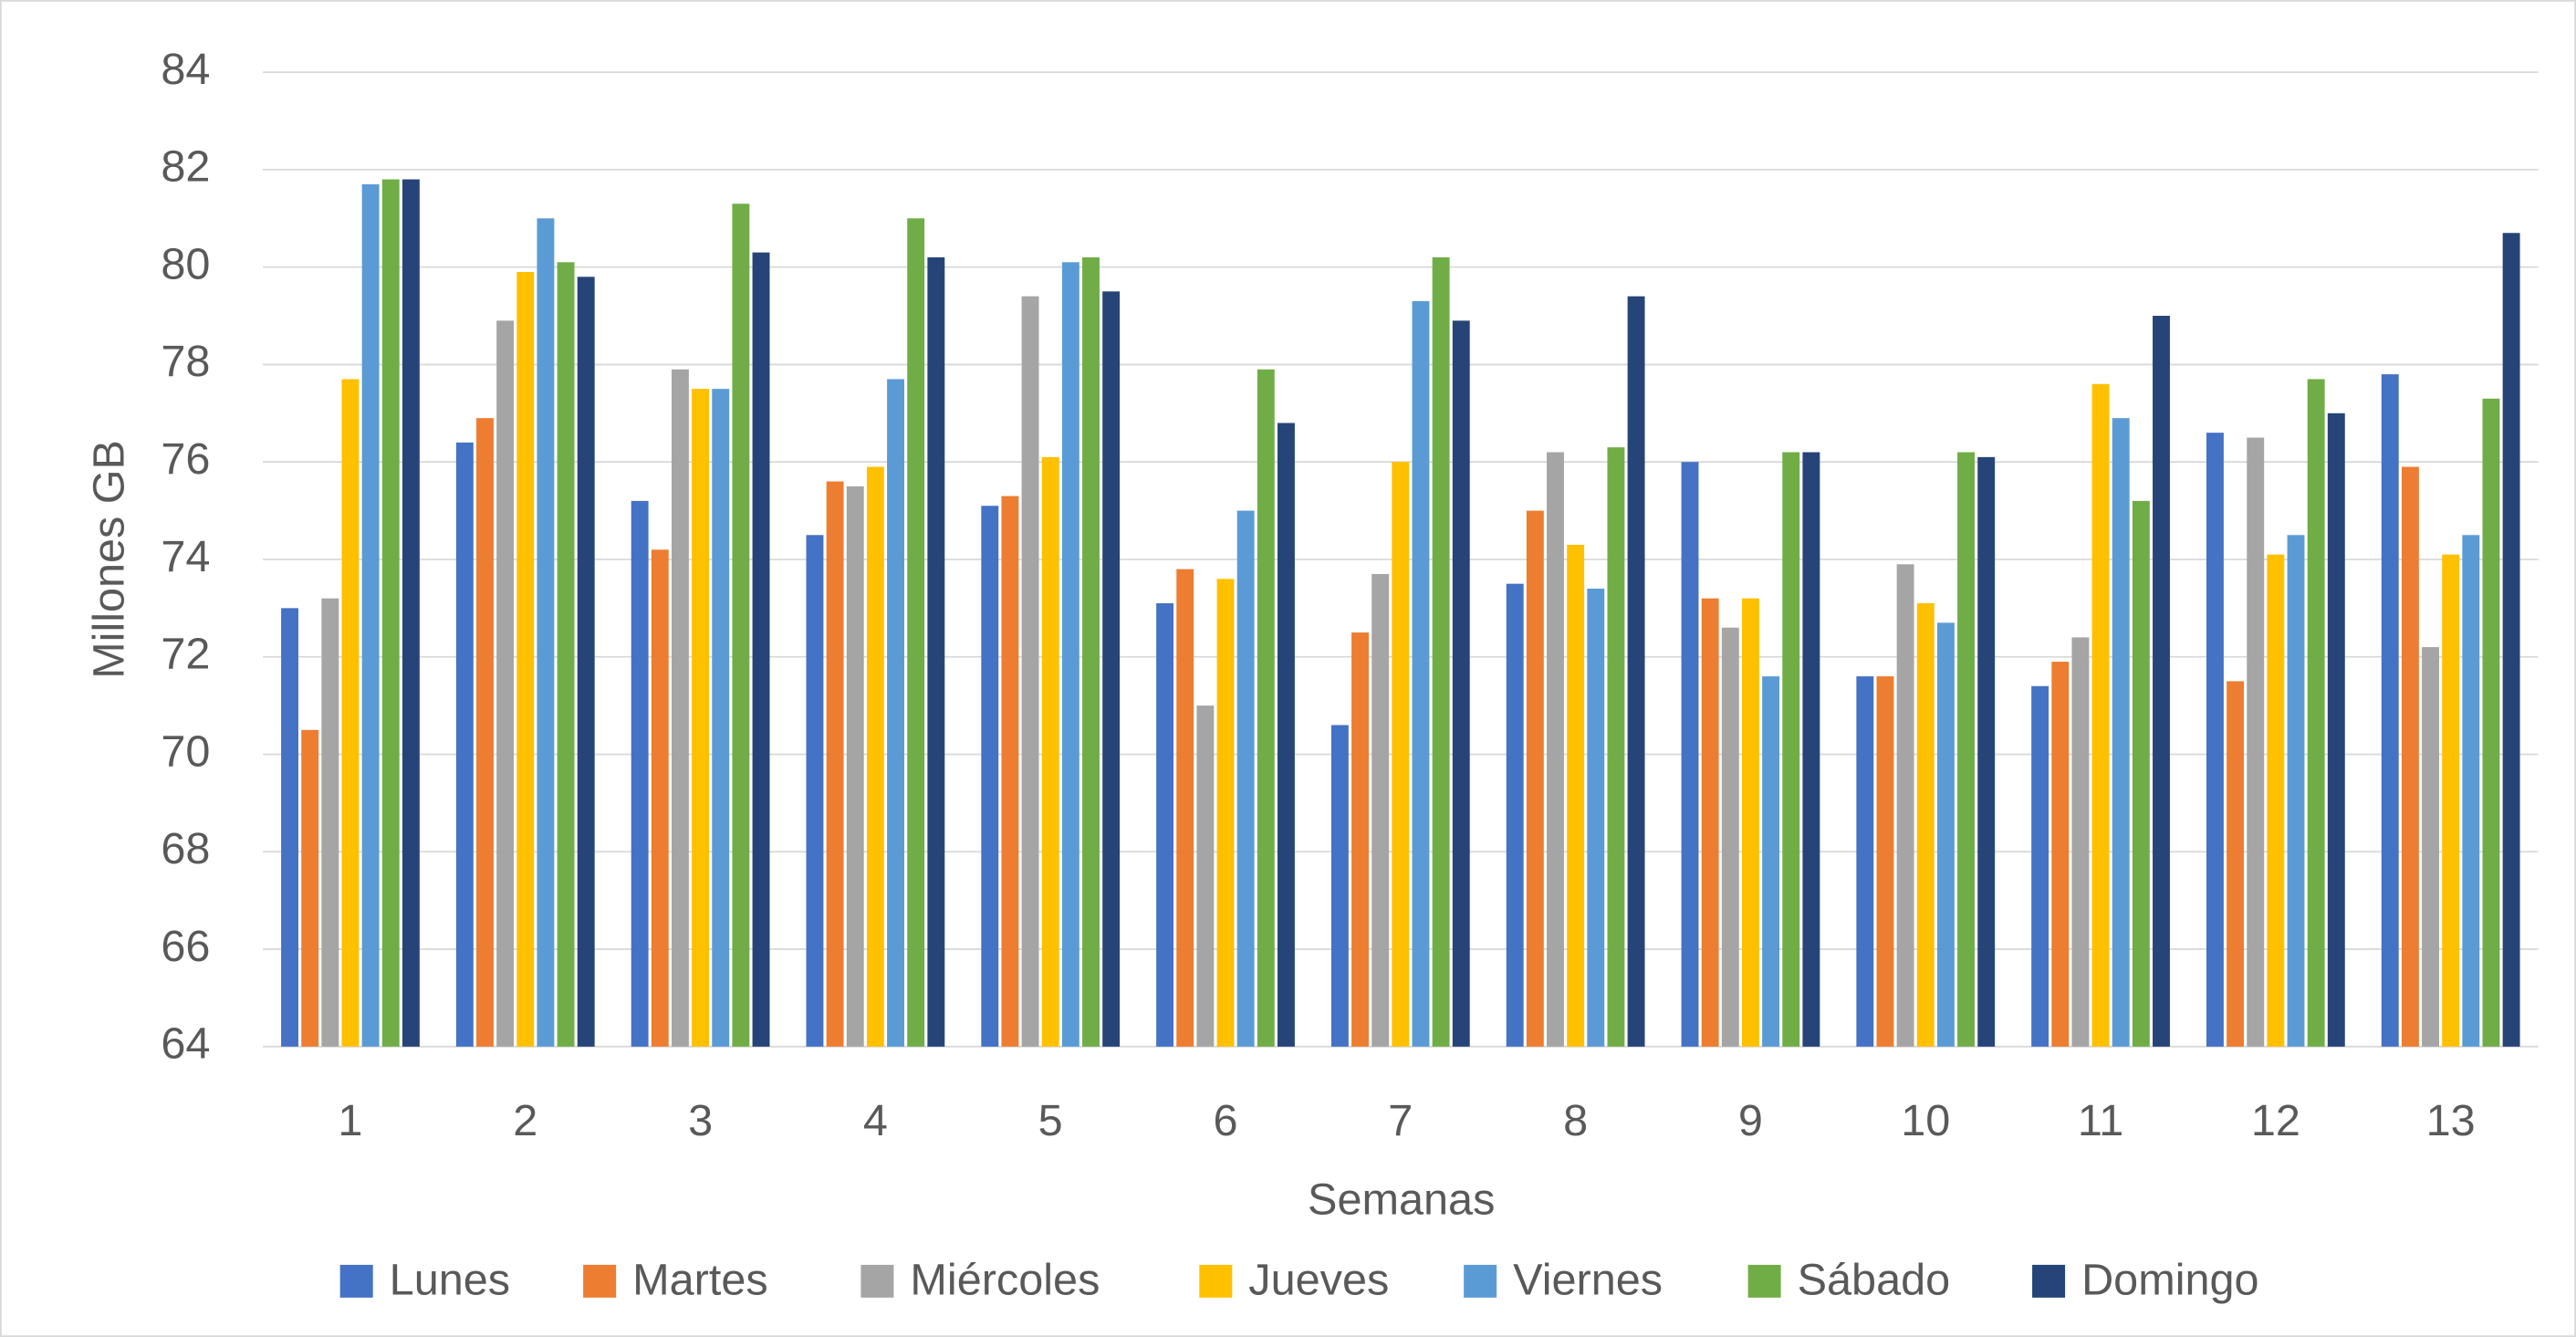 Image resolution: width=2576 pixels, height=1337 pixels. What do you see at coordinates (185, 751) in the screenshot?
I see `y-tick-label: 70` at bounding box center [185, 751].